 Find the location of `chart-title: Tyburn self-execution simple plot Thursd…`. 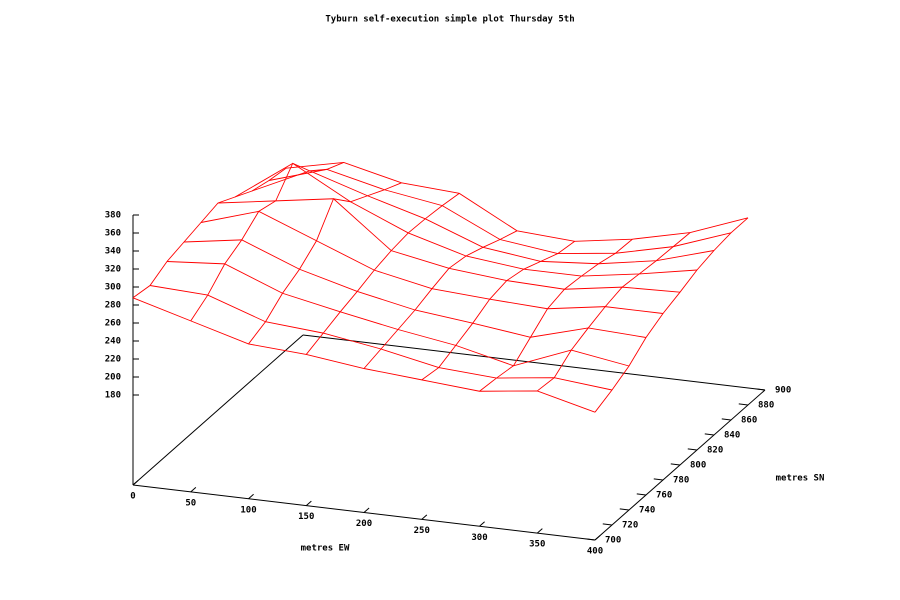

chart-title: Tyburn self-execution simple plot Thursd… is located at coordinates (449, 19).